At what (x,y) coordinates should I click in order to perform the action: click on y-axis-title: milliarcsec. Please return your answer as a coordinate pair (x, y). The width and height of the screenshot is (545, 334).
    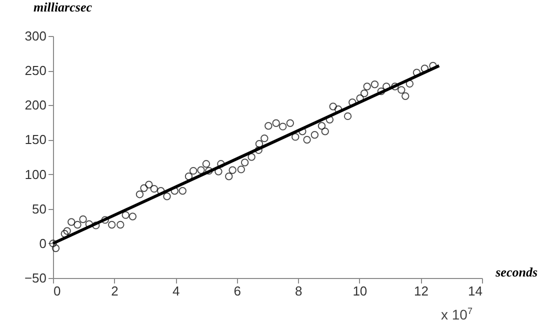
    Looking at the image, I should click on (63, 7).